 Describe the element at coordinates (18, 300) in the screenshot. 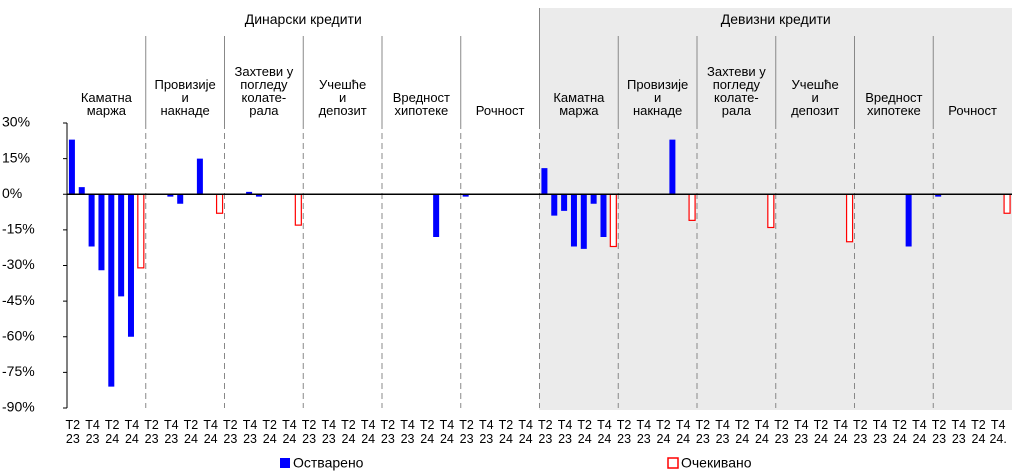

I see `y-tick-label: -45%` at that location.